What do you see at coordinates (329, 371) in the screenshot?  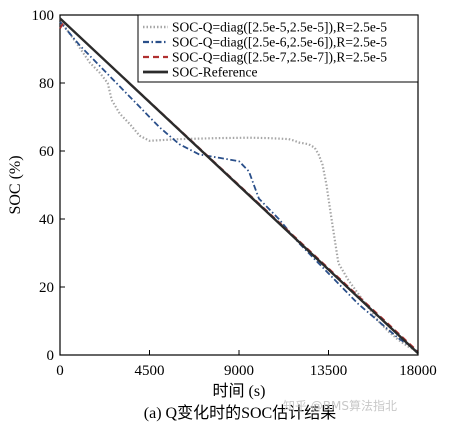 I see `x-tick-label: 13500` at bounding box center [329, 371].